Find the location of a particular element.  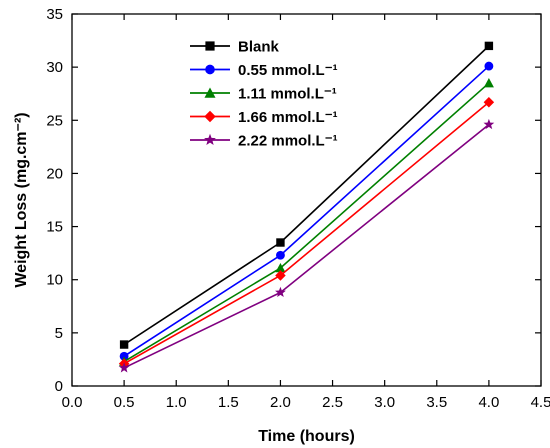

x-tick-label: 1.0 is located at coordinates (176, 402).